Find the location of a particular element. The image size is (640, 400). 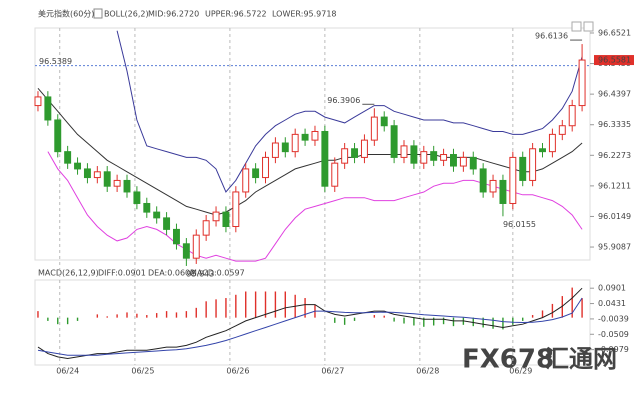

reference-label: 96.5389 is located at coordinates (55, 61).